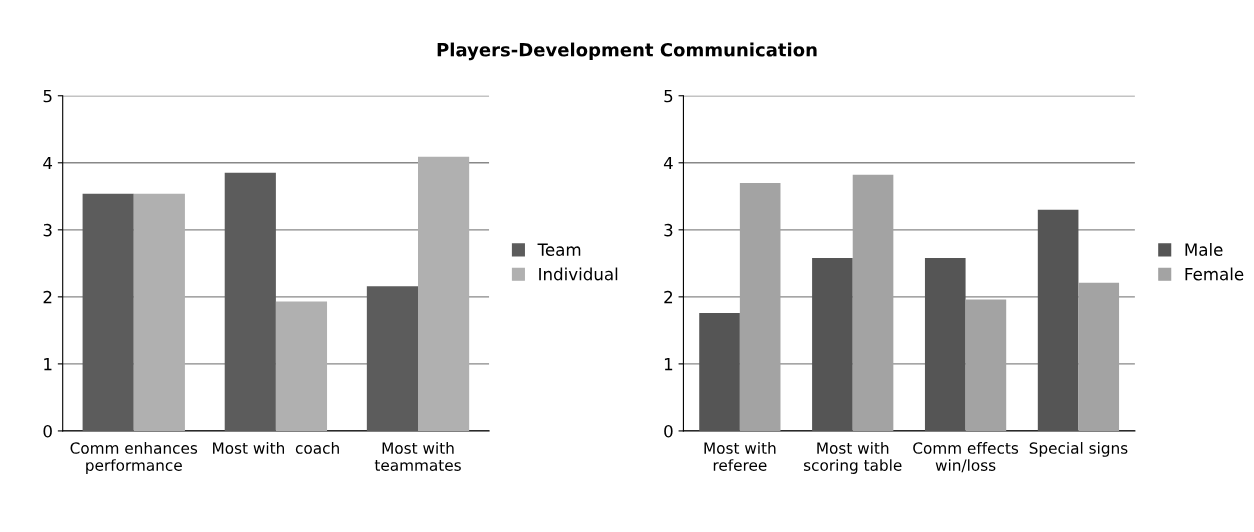 The width and height of the screenshot is (1254, 532). What do you see at coordinates (1214, 274) in the screenshot?
I see `legend-label: Female` at bounding box center [1214, 274].